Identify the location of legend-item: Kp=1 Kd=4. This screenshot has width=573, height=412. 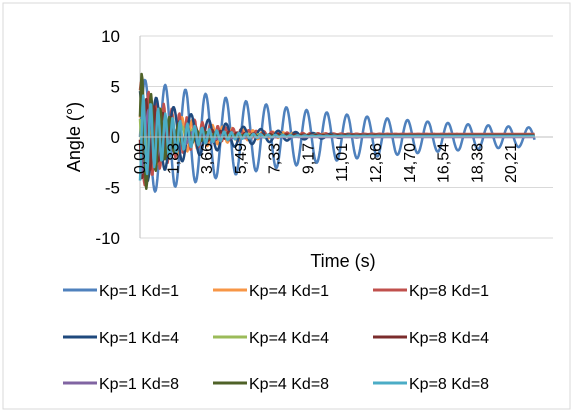
(121, 338).